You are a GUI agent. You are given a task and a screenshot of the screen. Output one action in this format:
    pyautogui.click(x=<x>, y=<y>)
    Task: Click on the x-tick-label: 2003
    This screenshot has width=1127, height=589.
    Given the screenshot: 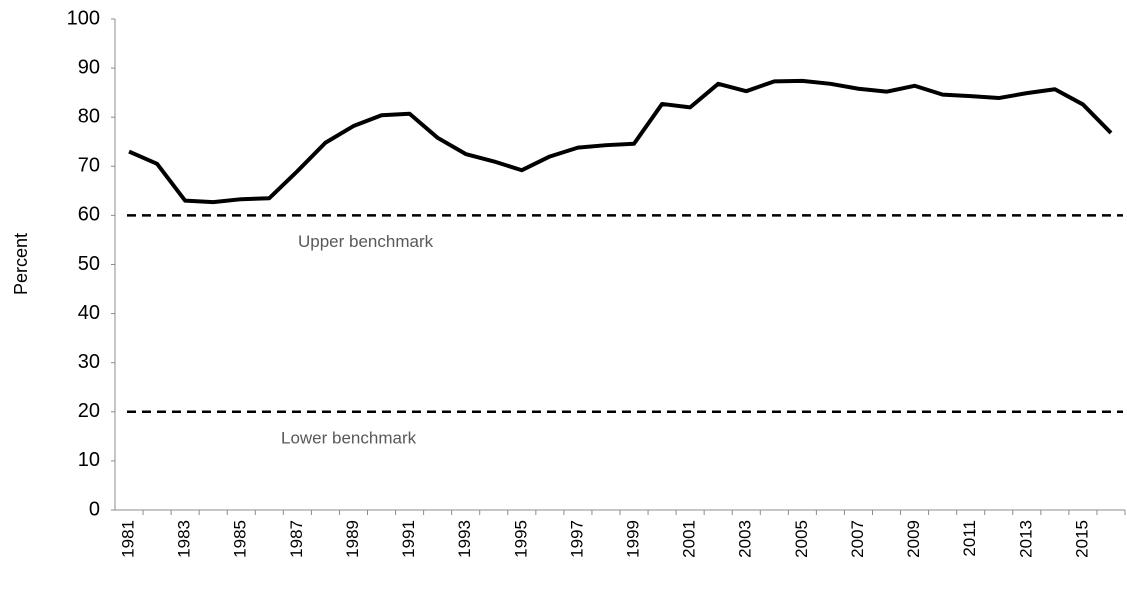 What is the action you would take?
    pyautogui.click(x=745, y=539)
    